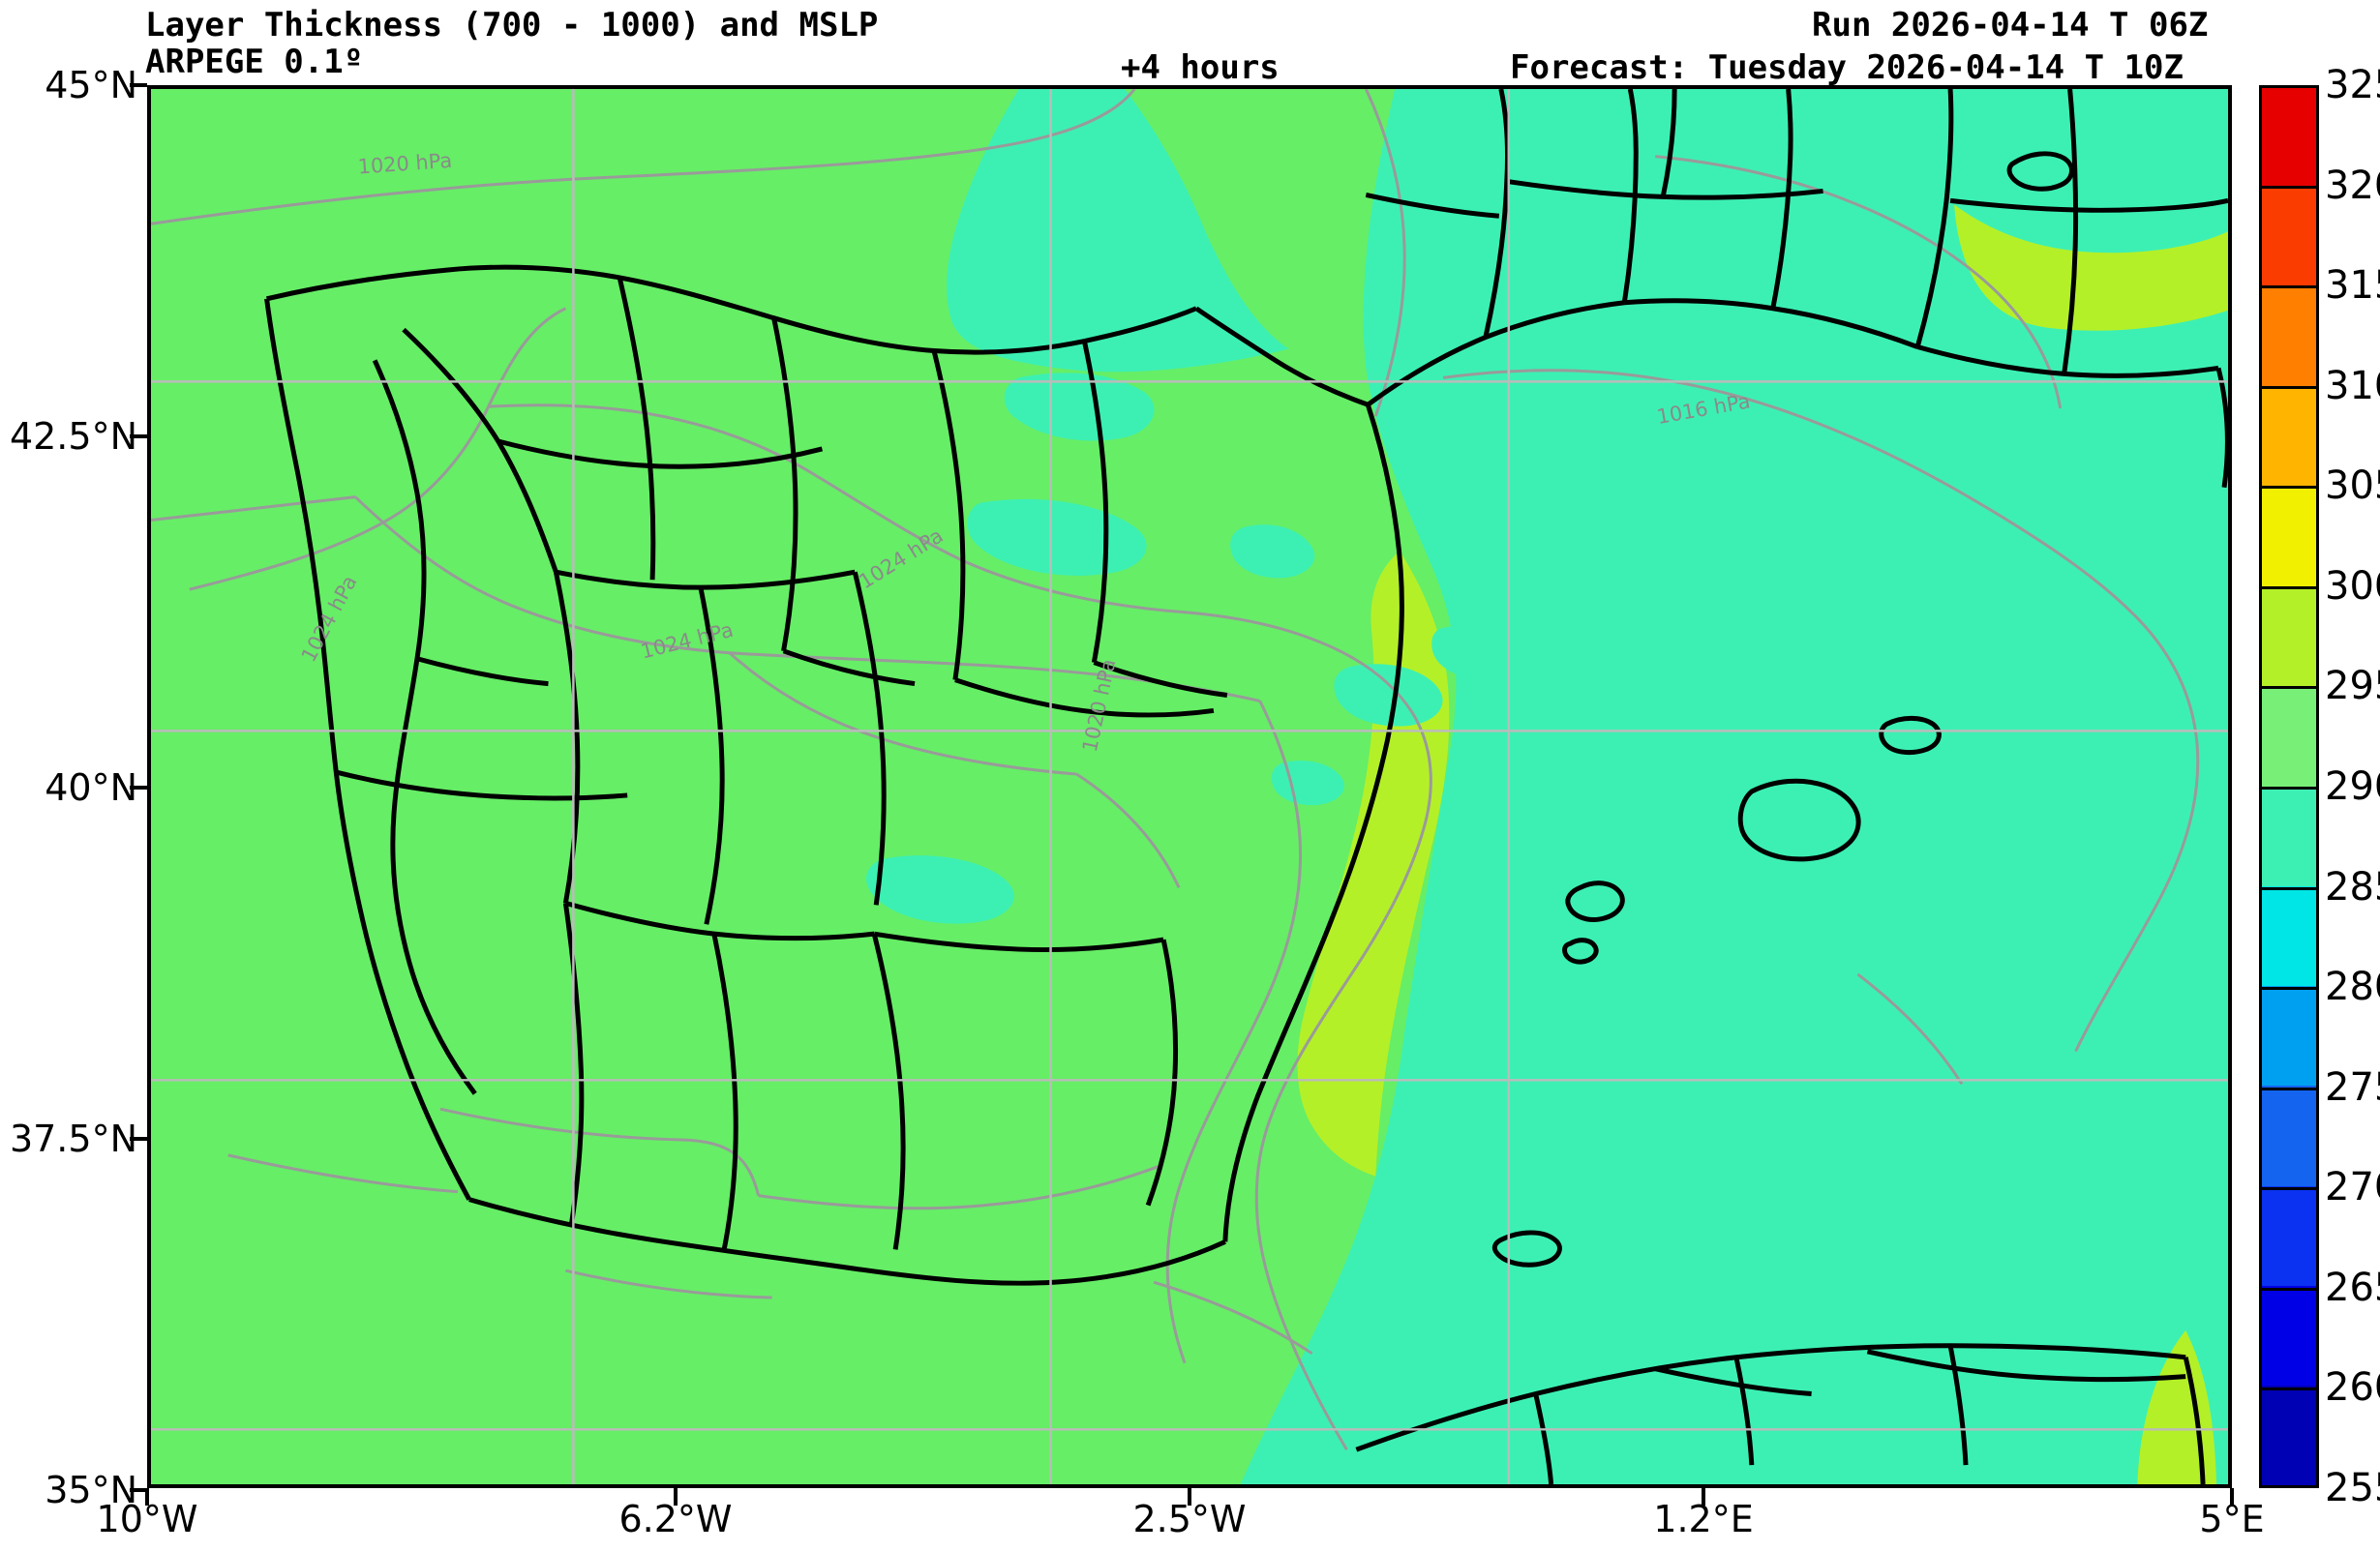 Image resolution: width=2380 pixels, height=1552 pixels. Describe the element at coordinates (2177, 1407) in the screenshot. I see `field-band-yellowgreen-corner` at that location.